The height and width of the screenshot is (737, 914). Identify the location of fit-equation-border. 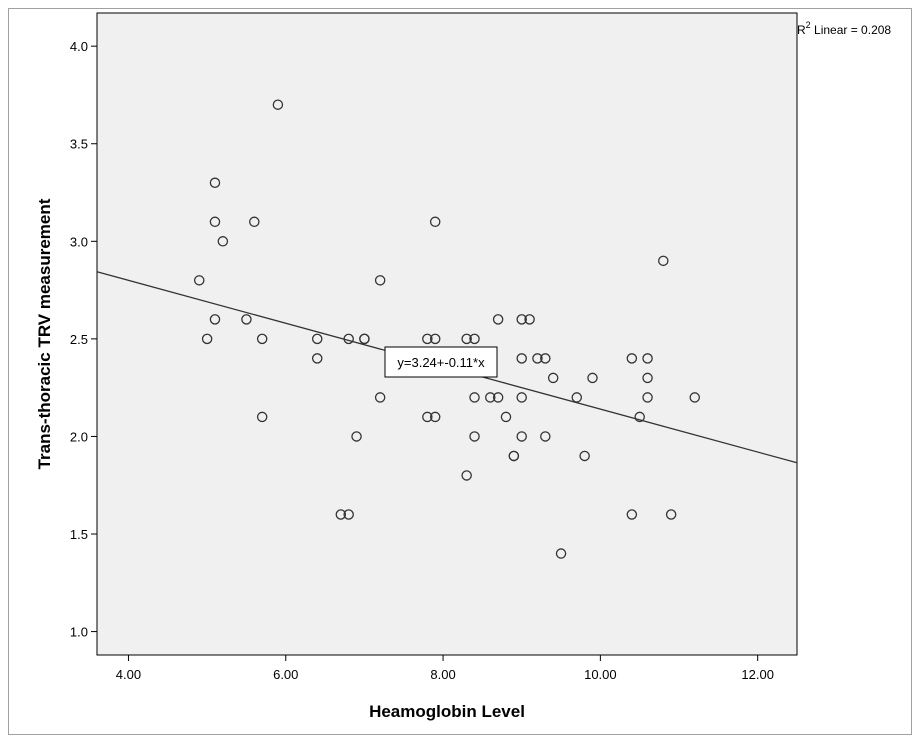
(441, 362).